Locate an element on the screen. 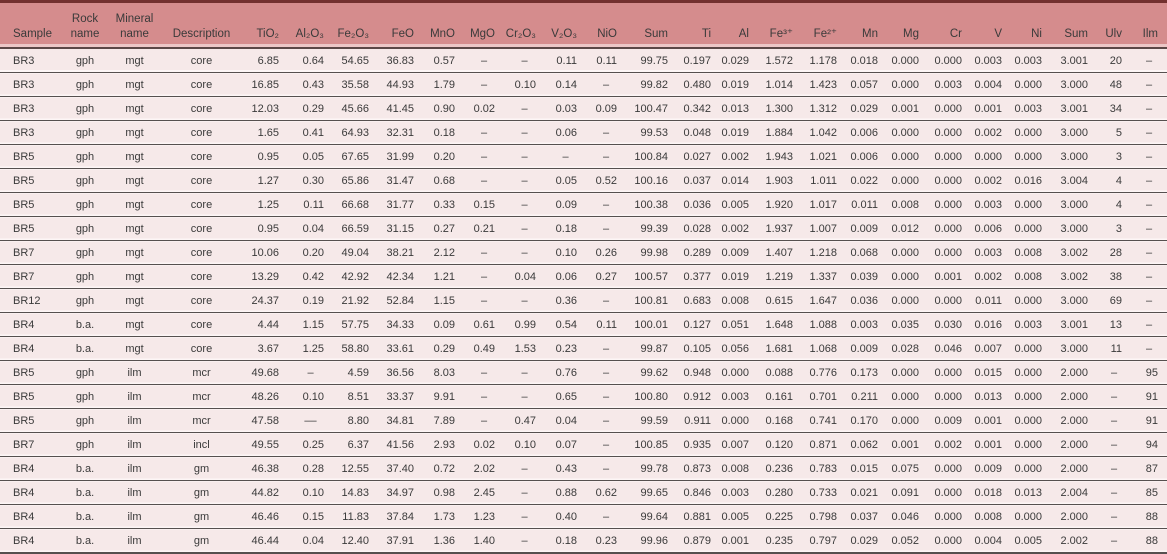 The image size is (1167, 554). table-cell: 0.161 is located at coordinates (780, 396).